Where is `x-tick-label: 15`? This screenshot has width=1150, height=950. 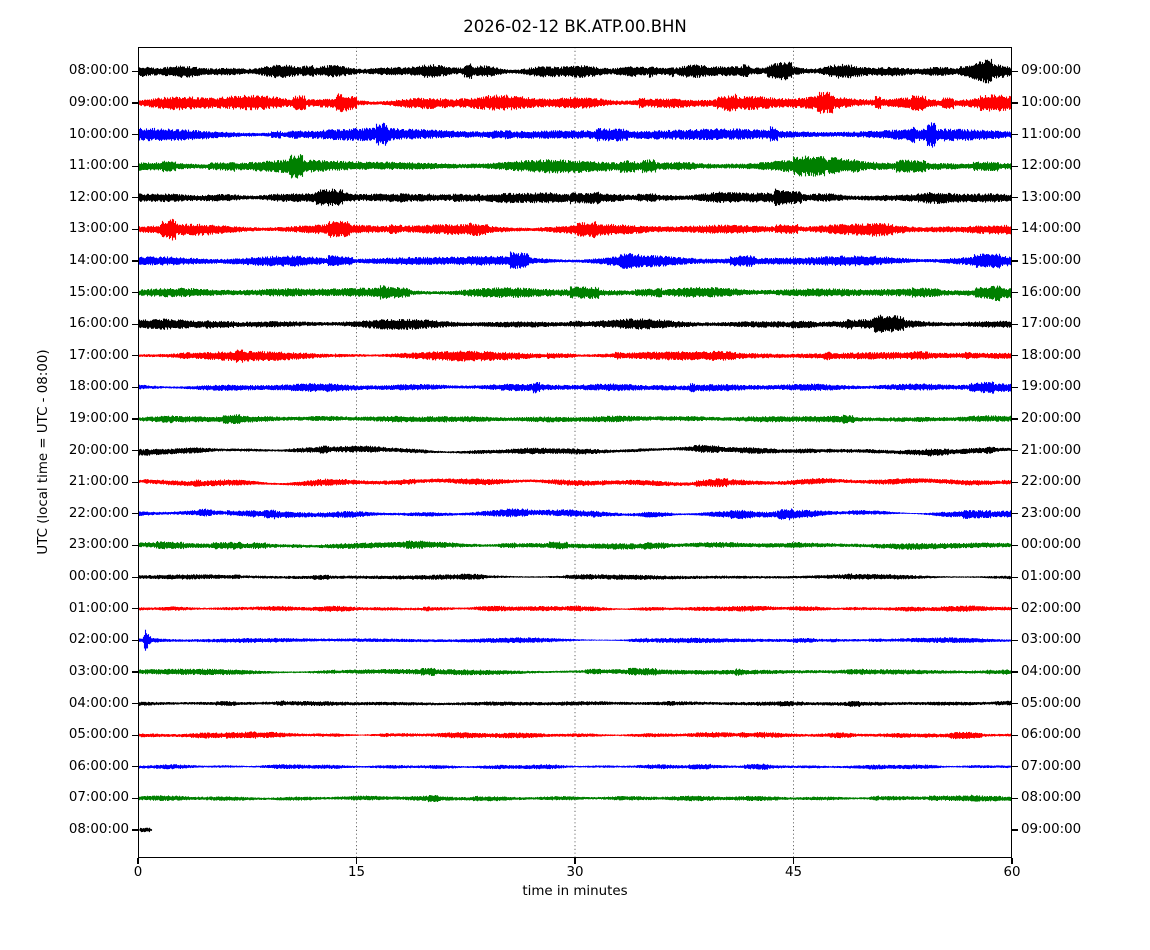
x-tick-label: 15 is located at coordinates (356, 872).